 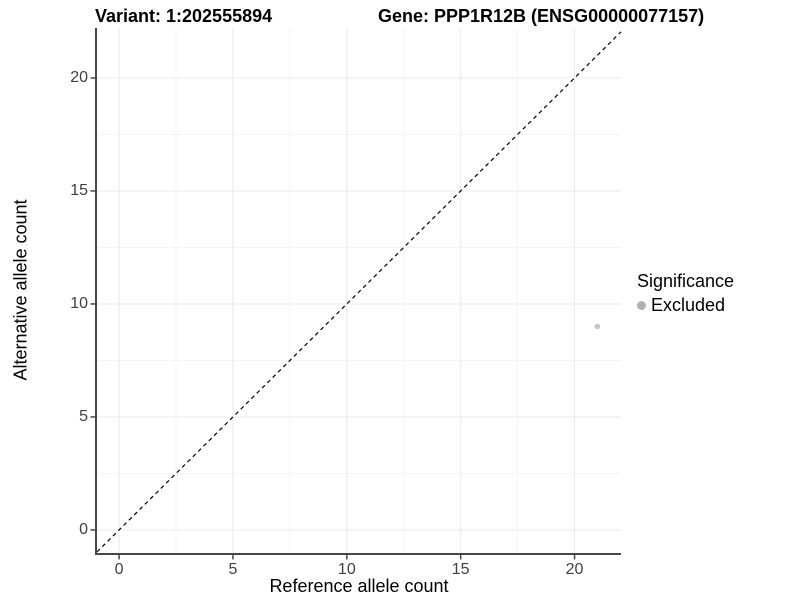 I want to click on plot-title-gene: Gene: PPP1R12B (ENSG00000077157), so click(x=541, y=16).